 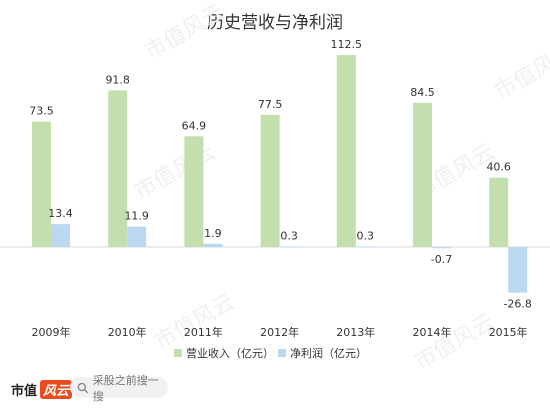 I want to click on x-tick-label: 2009年, so click(x=51, y=332).